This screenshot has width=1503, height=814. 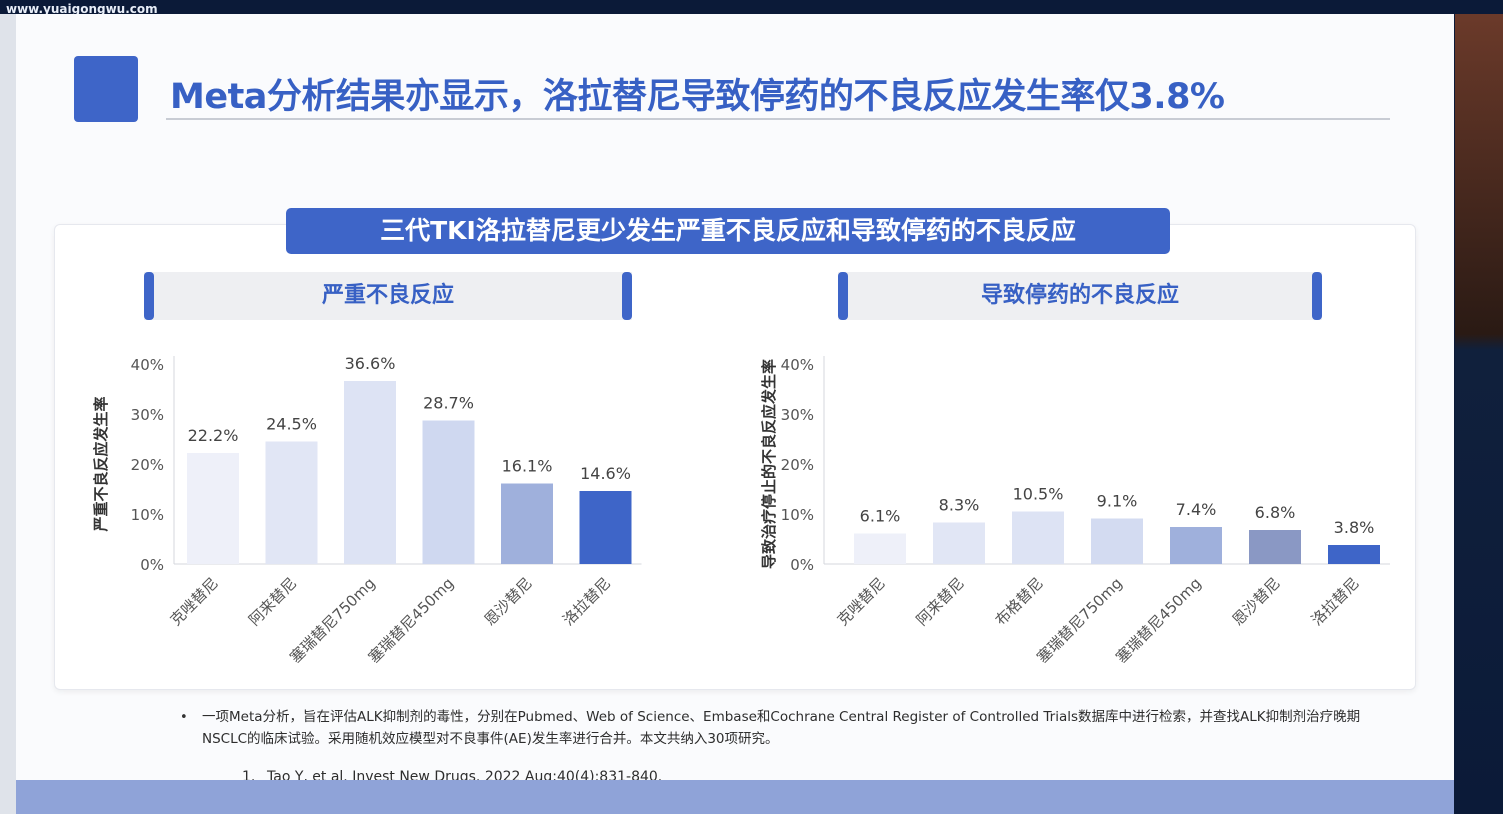 What do you see at coordinates (861, 601) in the screenshot?
I see `chart-2-x-tick-label: 克唑替尼` at bounding box center [861, 601].